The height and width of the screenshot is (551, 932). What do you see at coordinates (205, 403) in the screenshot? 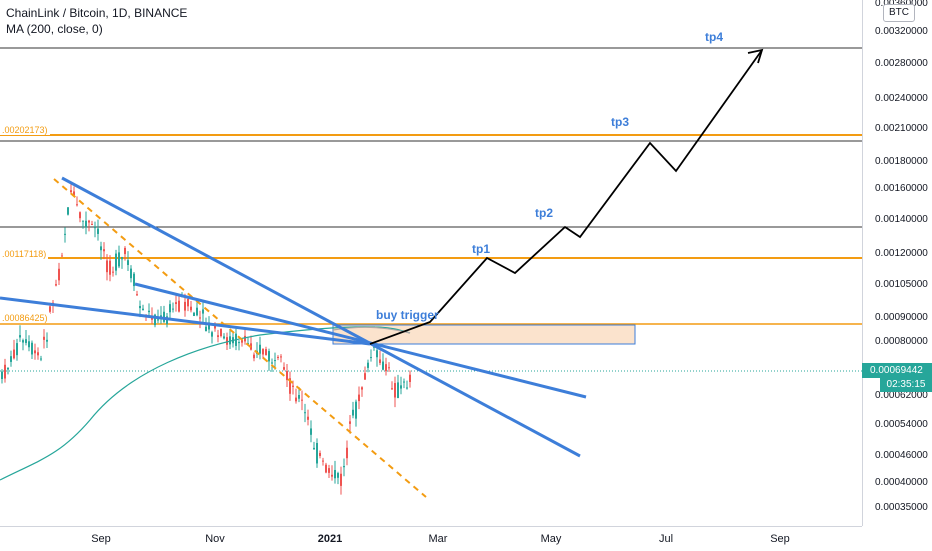
I see `ma-line` at bounding box center [205, 403].